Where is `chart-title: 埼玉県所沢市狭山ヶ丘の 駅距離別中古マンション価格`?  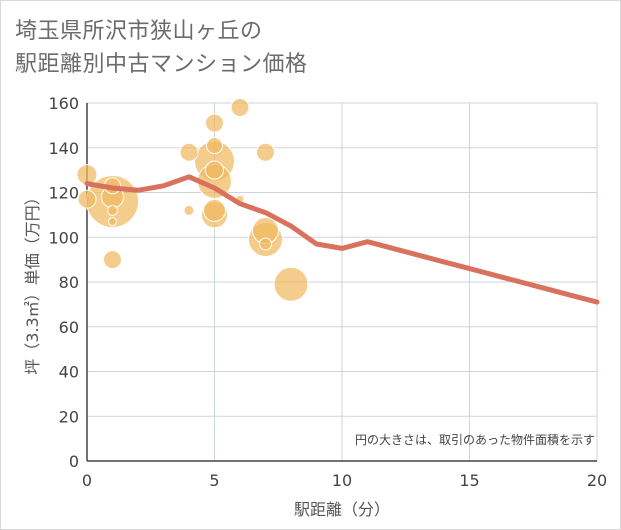
chart-title: 埼玉県所沢市狭山ヶ丘の 駅距離別中古マンション価格 is located at coordinates (225, 48).